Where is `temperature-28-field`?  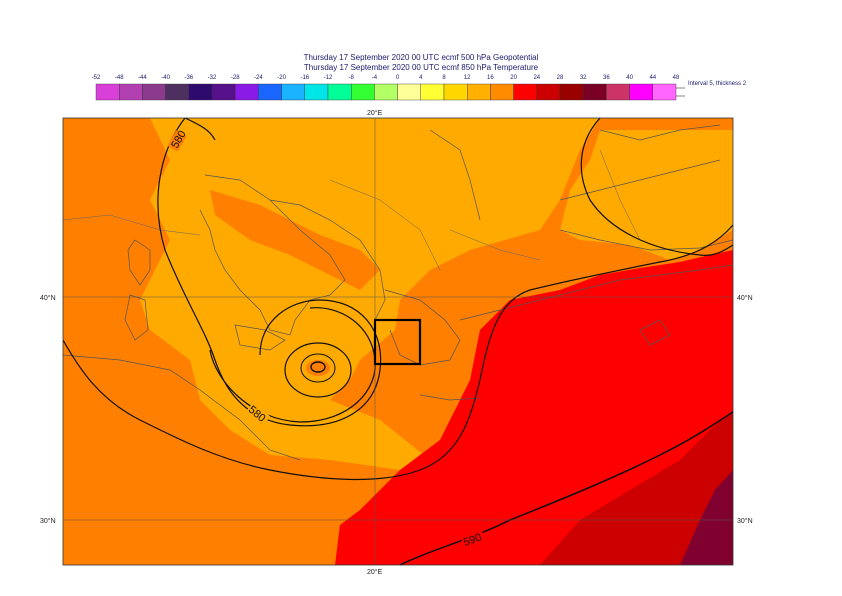
temperature-28-field is located at coordinates (706, 517).